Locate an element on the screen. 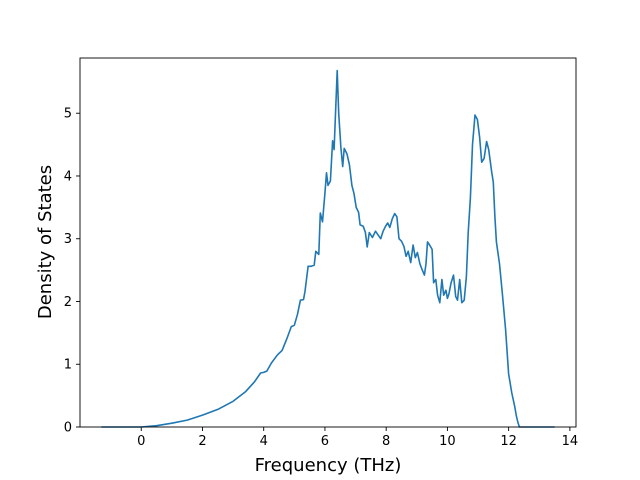 The image size is (640, 480). x-tick-label: 4 is located at coordinates (264, 441).